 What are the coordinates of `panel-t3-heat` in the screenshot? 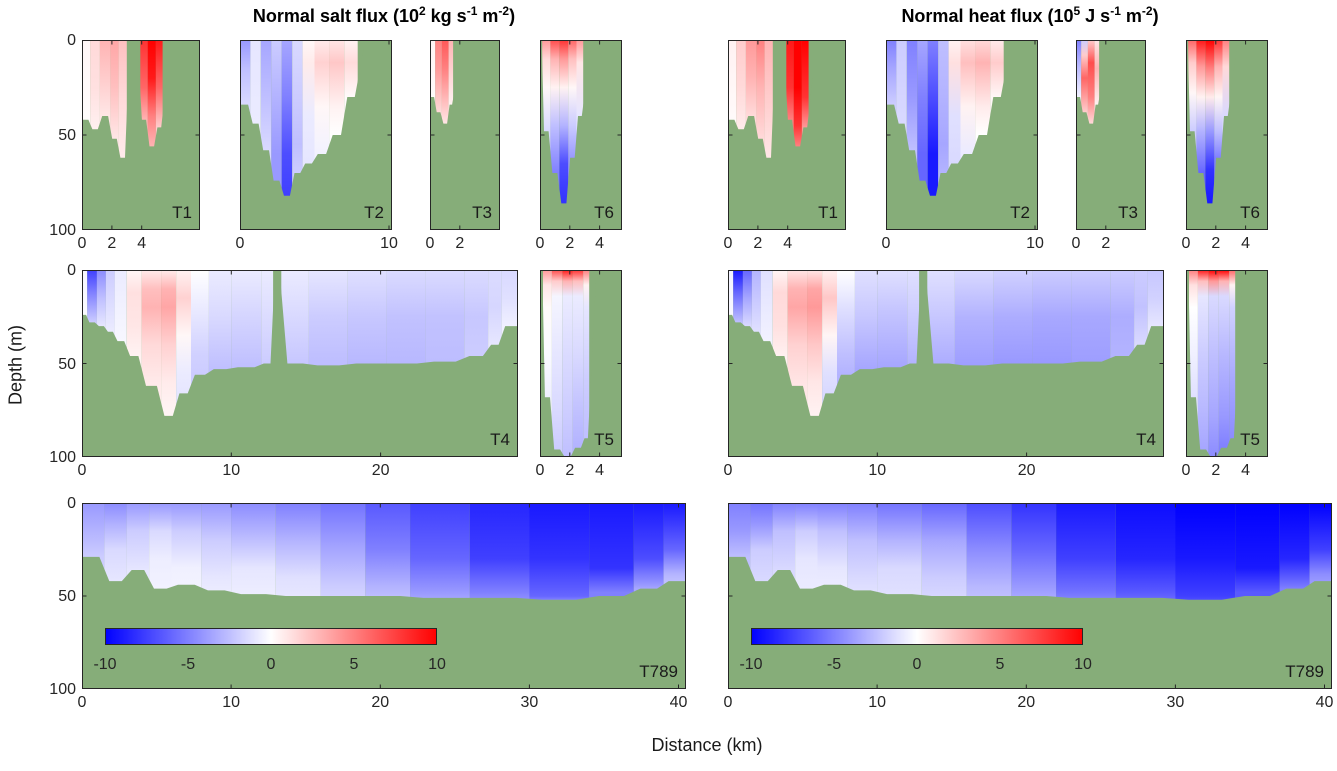 It's located at (1111, 135).